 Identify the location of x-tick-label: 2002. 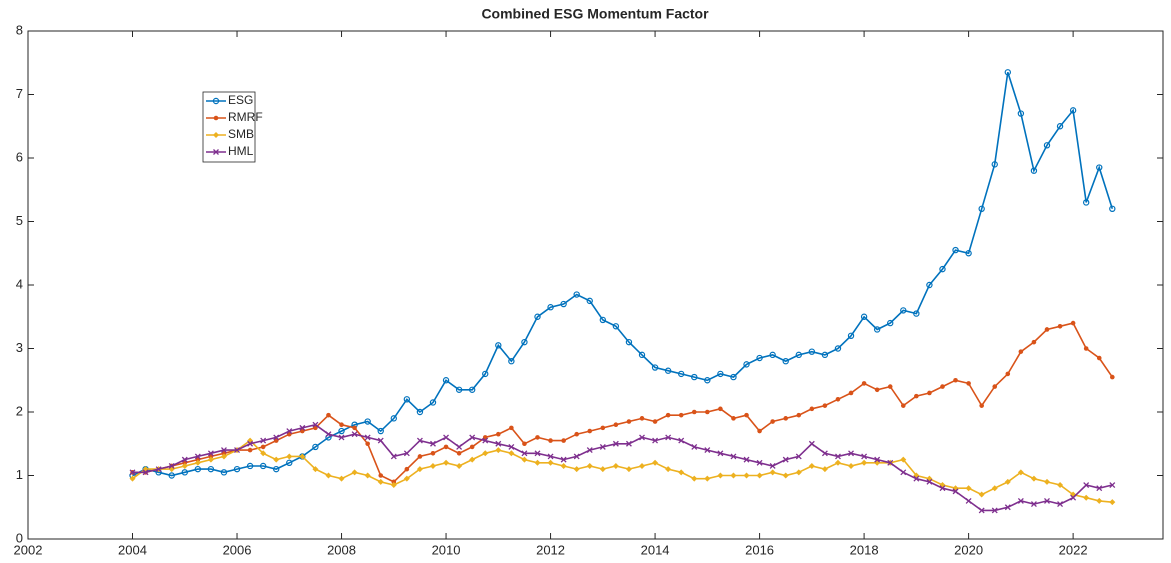
(28, 549).